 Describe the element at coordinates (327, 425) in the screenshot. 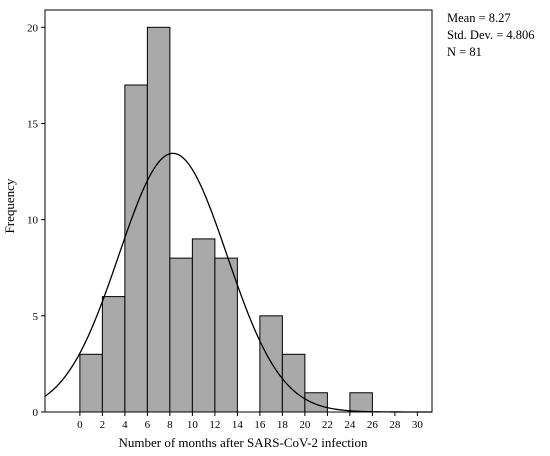

I see `x-tick-label: 22` at that location.